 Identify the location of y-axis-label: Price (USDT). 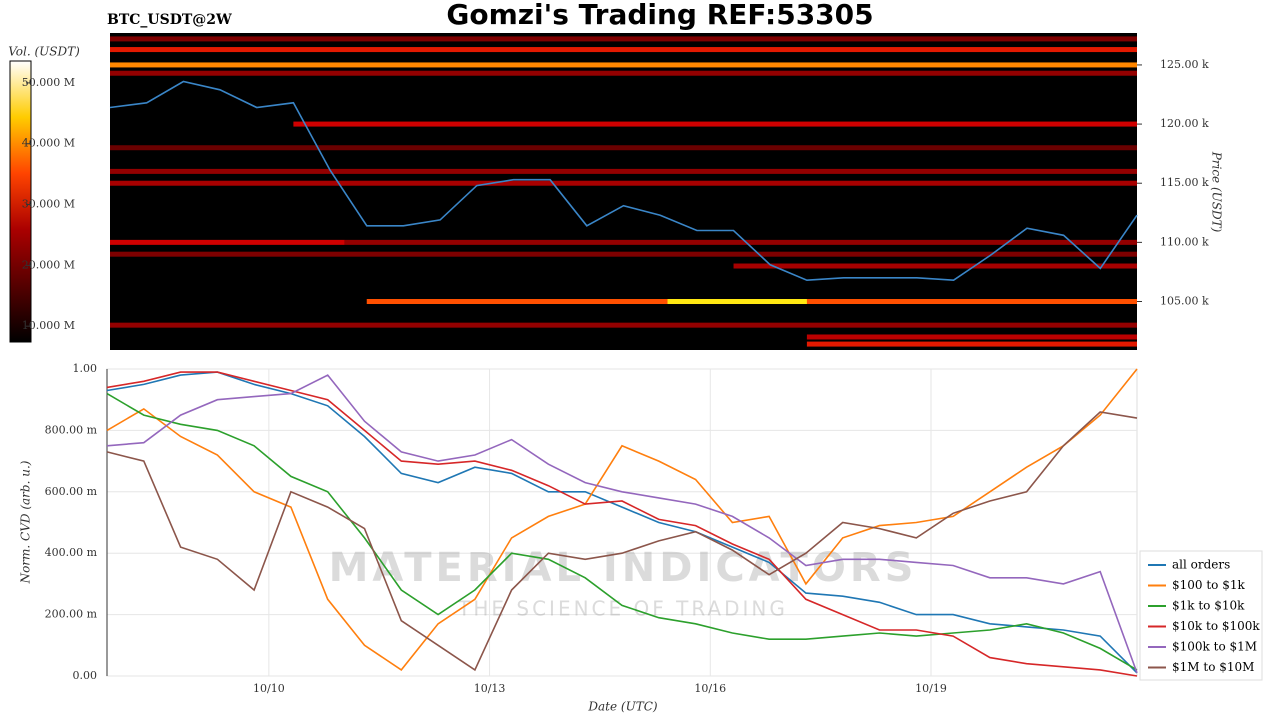
(1217, 192).